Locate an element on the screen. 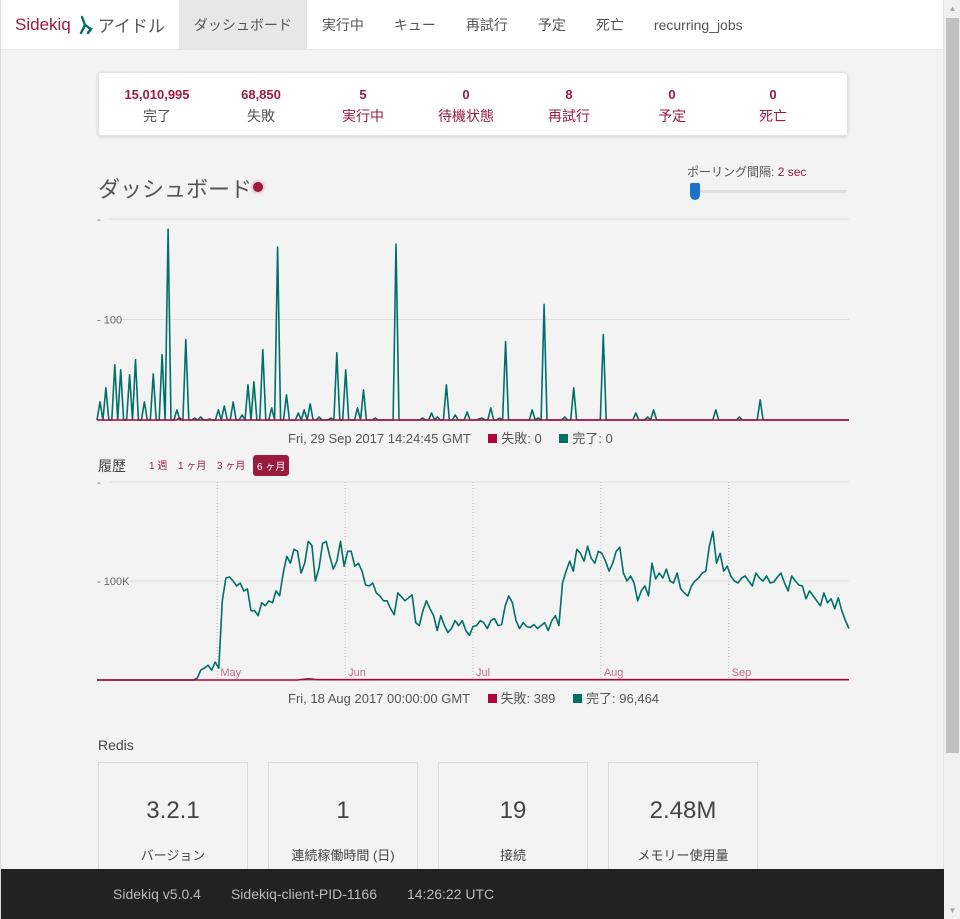 The image size is (960, 919). stat-processed-label: 完了 is located at coordinates (157, 116).